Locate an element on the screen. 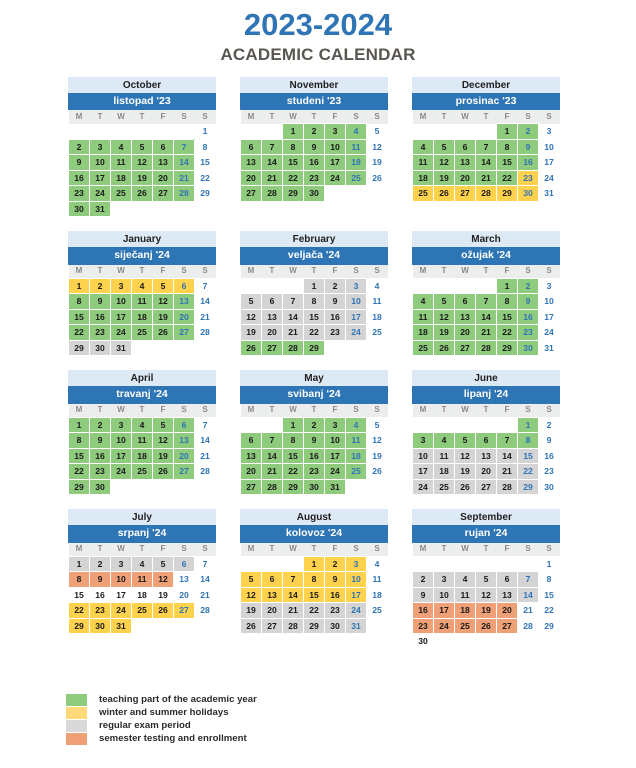 The height and width of the screenshot is (768, 636). day-cell: 8 is located at coordinates (314, 301).